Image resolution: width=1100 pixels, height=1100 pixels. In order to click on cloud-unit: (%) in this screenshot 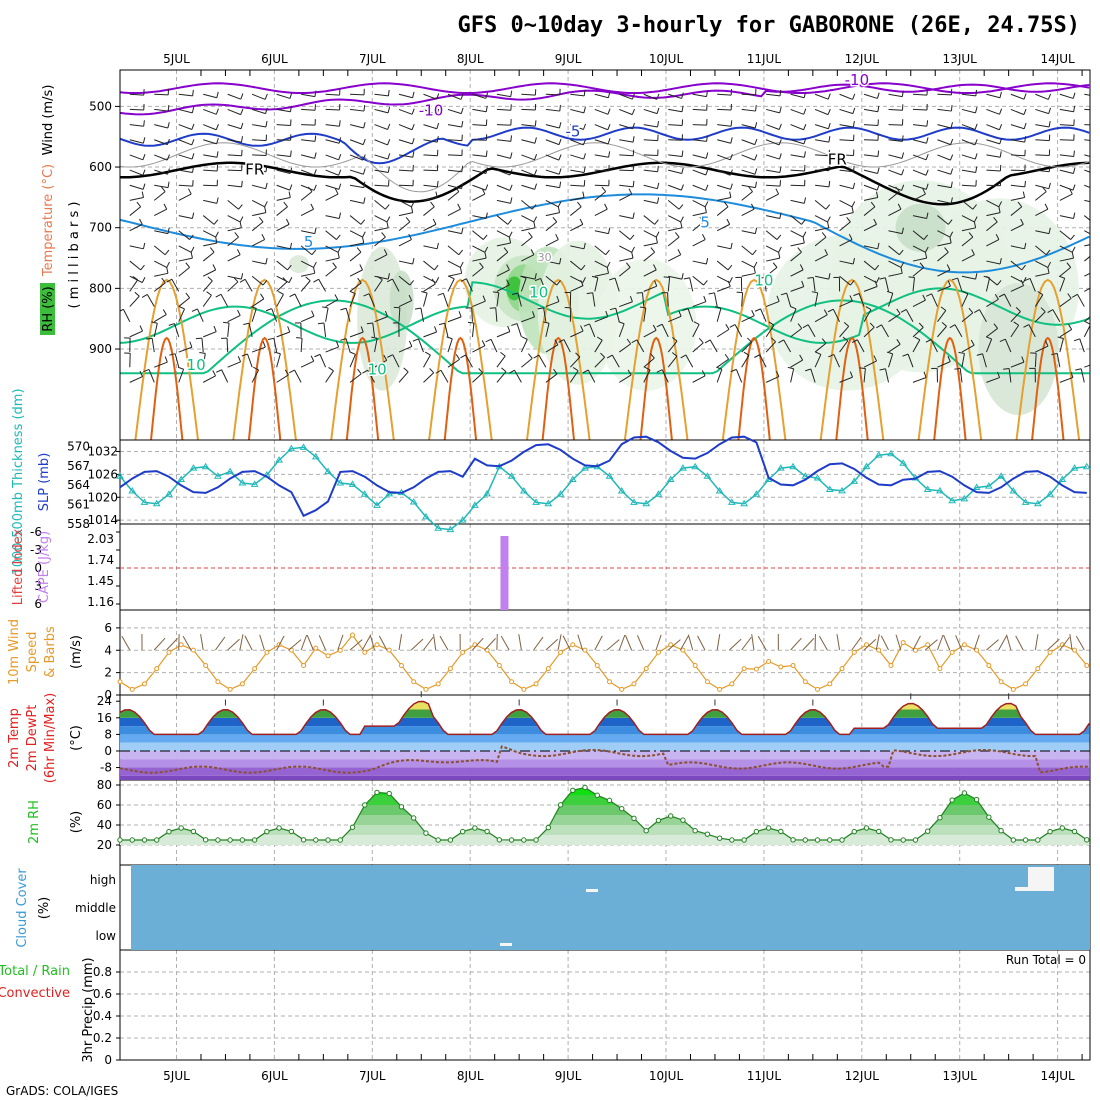, I will do `click(44, 908)`.